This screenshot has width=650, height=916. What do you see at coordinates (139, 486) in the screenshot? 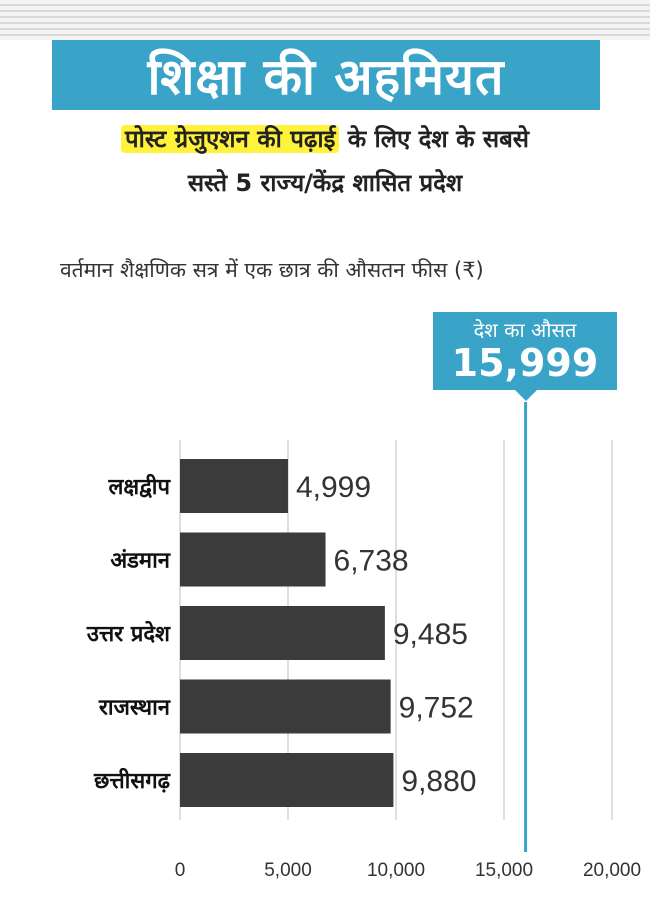
I see `category-label: लक्षद्वीप` at bounding box center [139, 486].